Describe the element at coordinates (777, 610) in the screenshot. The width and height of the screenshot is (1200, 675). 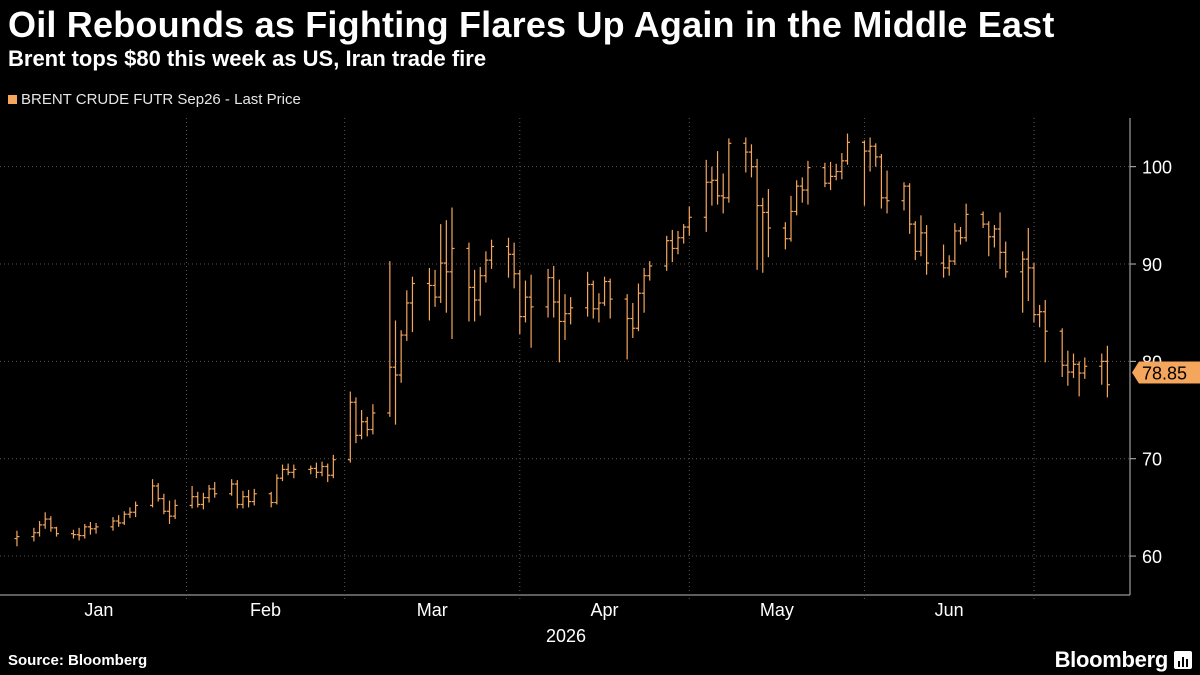
I see `x-tick-label: May` at that location.